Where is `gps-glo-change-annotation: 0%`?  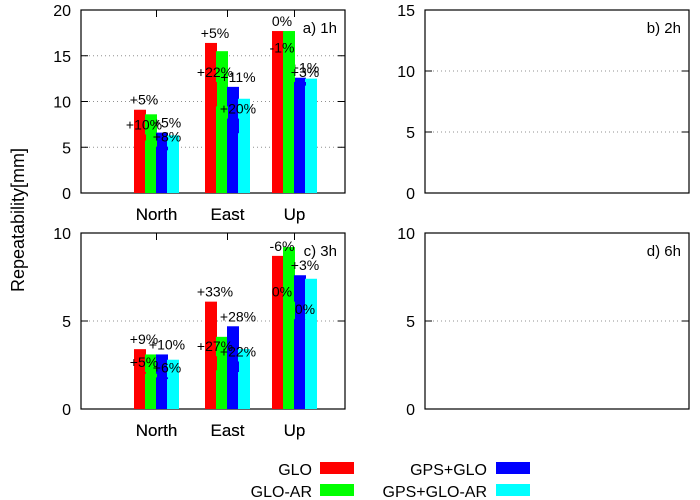
gps-glo-change-annotation: 0% is located at coordinates (305, 309).